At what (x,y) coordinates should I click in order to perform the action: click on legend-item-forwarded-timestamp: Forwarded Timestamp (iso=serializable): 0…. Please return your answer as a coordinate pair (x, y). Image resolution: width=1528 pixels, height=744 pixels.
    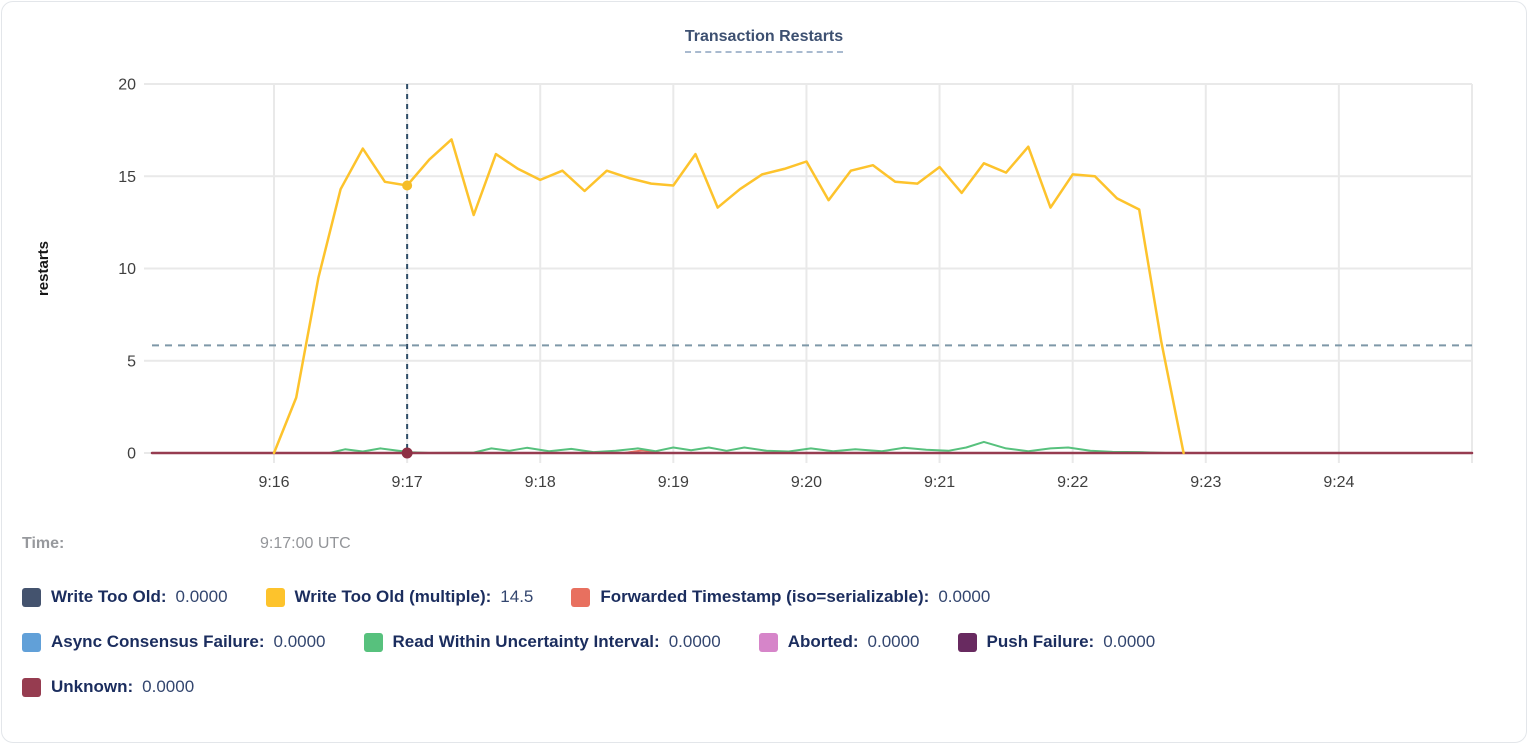
    Looking at the image, I should click on (780, 597).